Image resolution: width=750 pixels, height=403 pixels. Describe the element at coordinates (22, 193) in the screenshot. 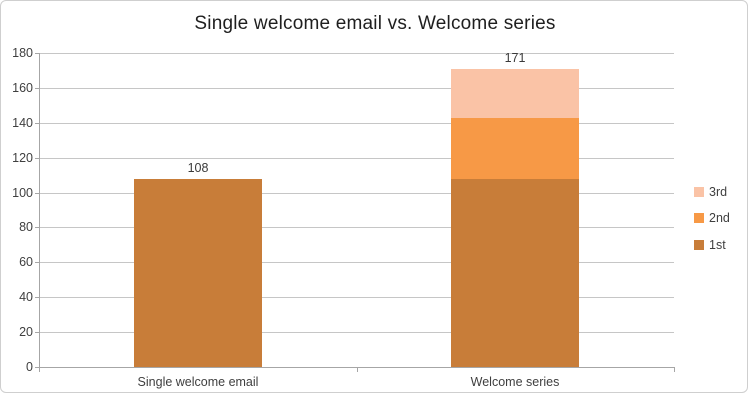

I see `y-tick-label-100: 100` at that location.